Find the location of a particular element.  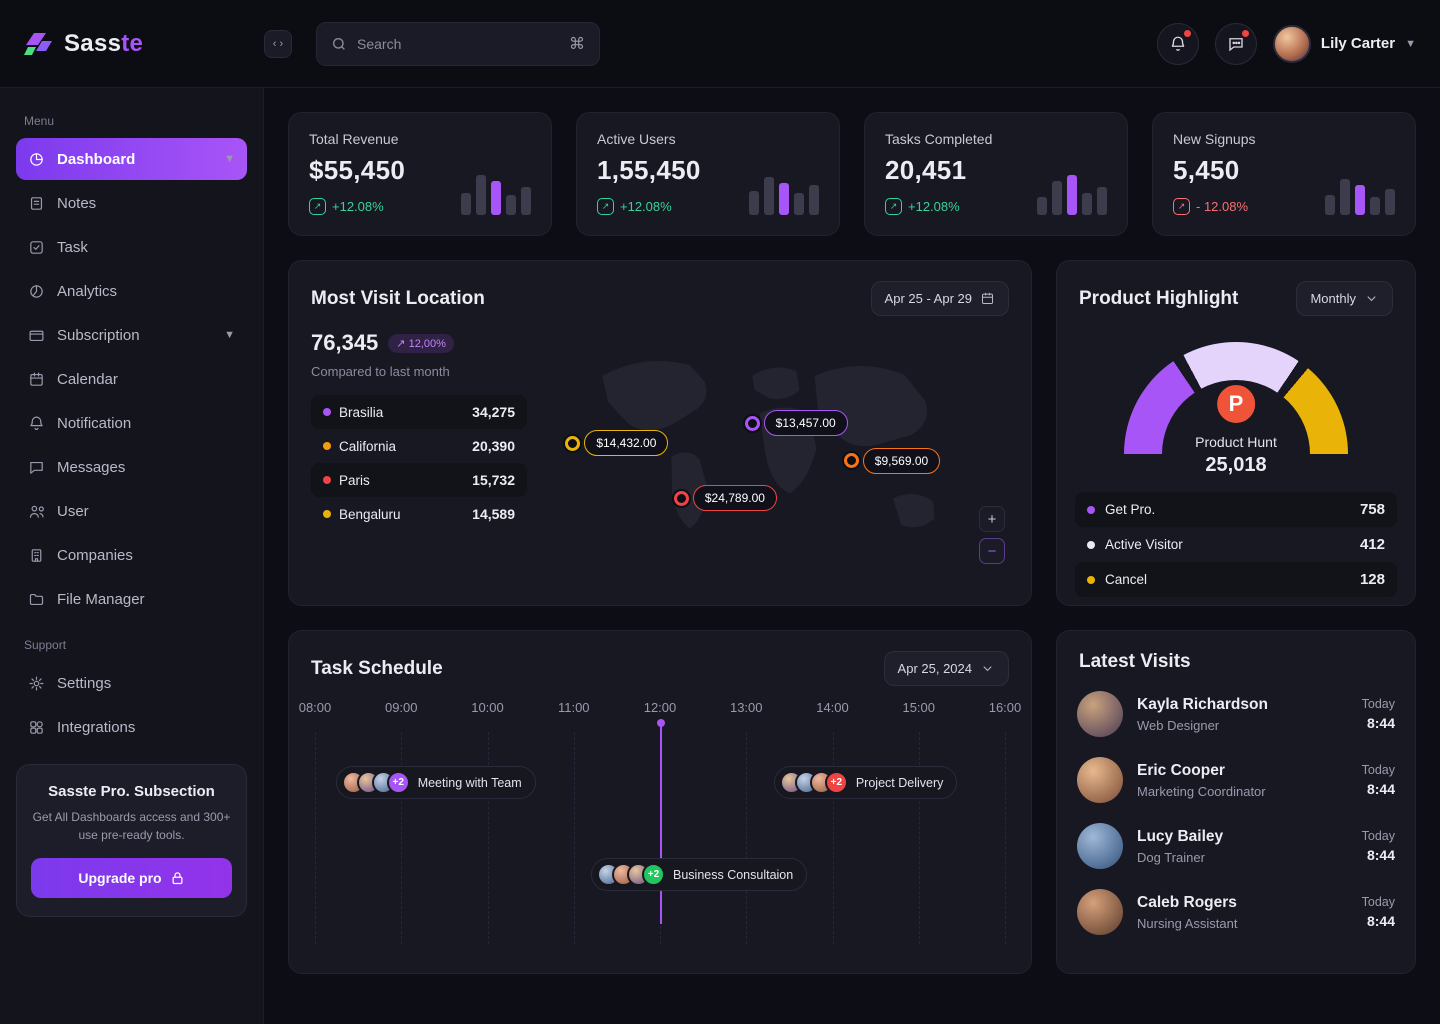

map-price-pin: $24,789.00 is located at coordinates (725, 498).